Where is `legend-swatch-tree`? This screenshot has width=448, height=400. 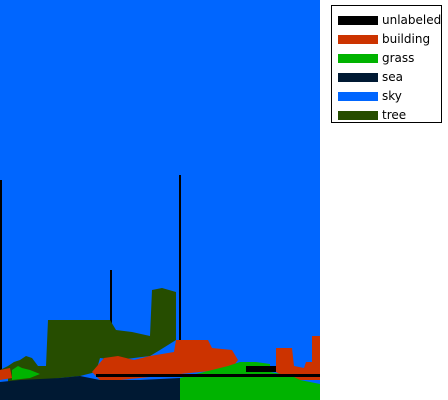
legend-swatch-tree is located at coordinates (358, 115).